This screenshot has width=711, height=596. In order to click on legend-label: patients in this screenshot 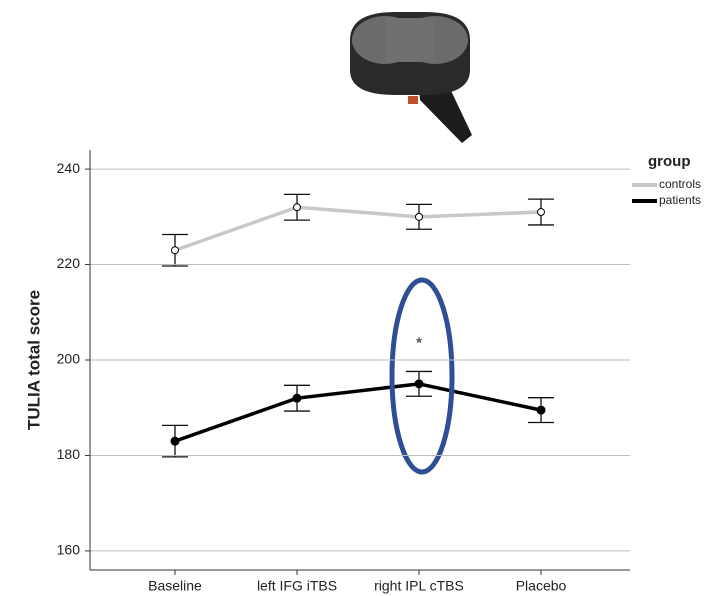, I will do `click(680, 200)`.